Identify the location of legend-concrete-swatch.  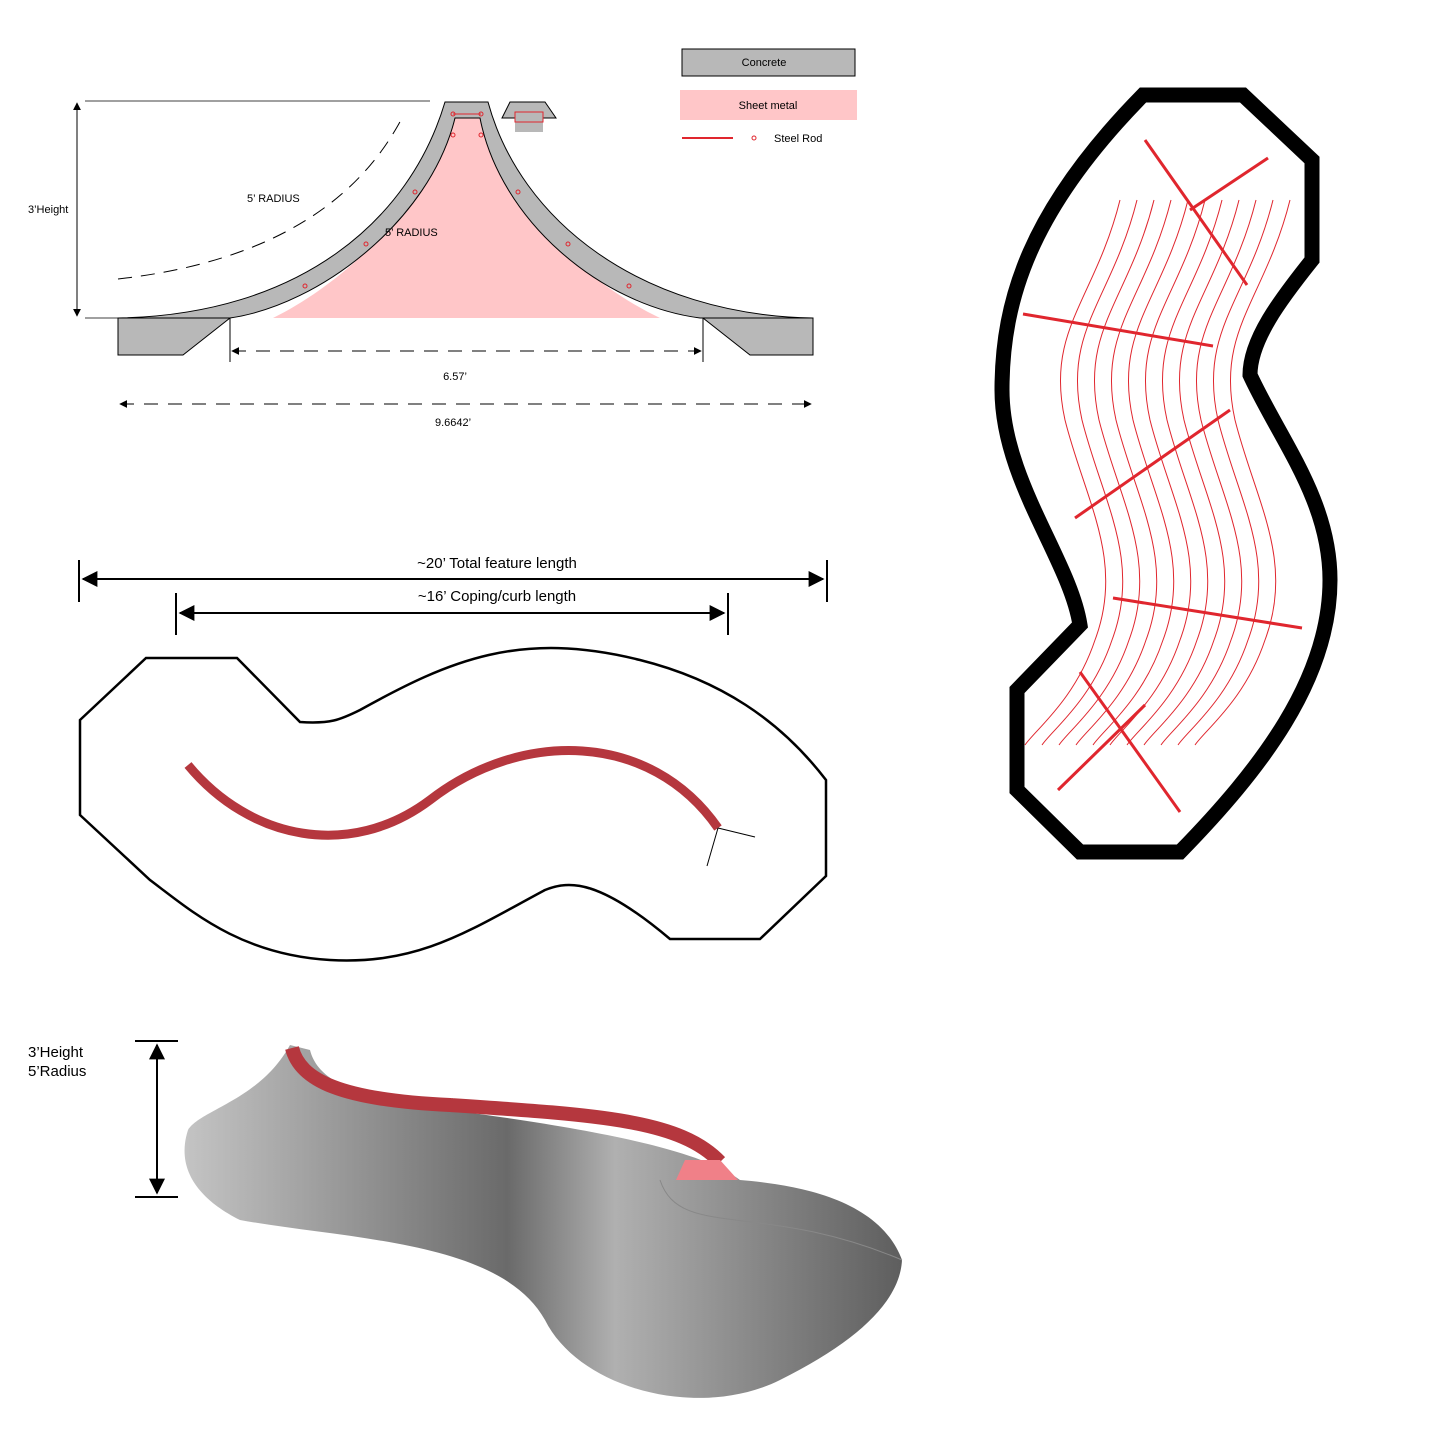
(768, 62).